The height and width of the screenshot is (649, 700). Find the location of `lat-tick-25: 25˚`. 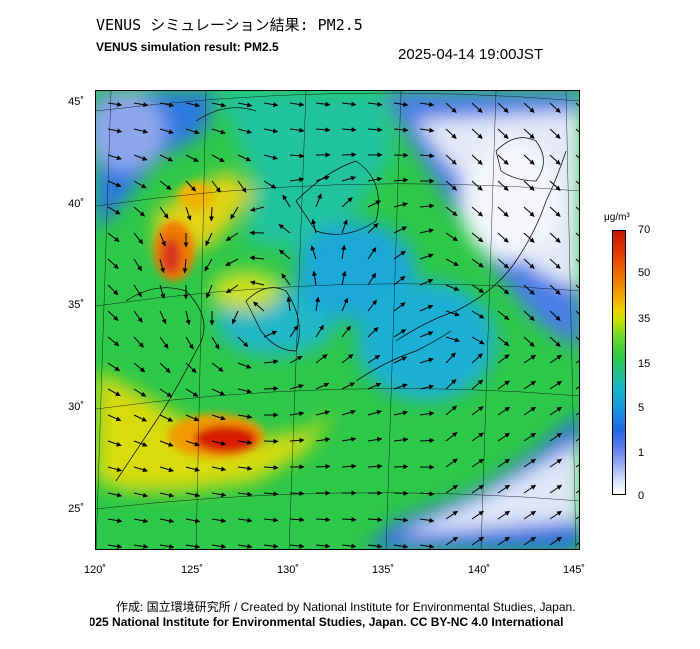

lat-tick-25: 25˚ is located at coordinates (76, 509).